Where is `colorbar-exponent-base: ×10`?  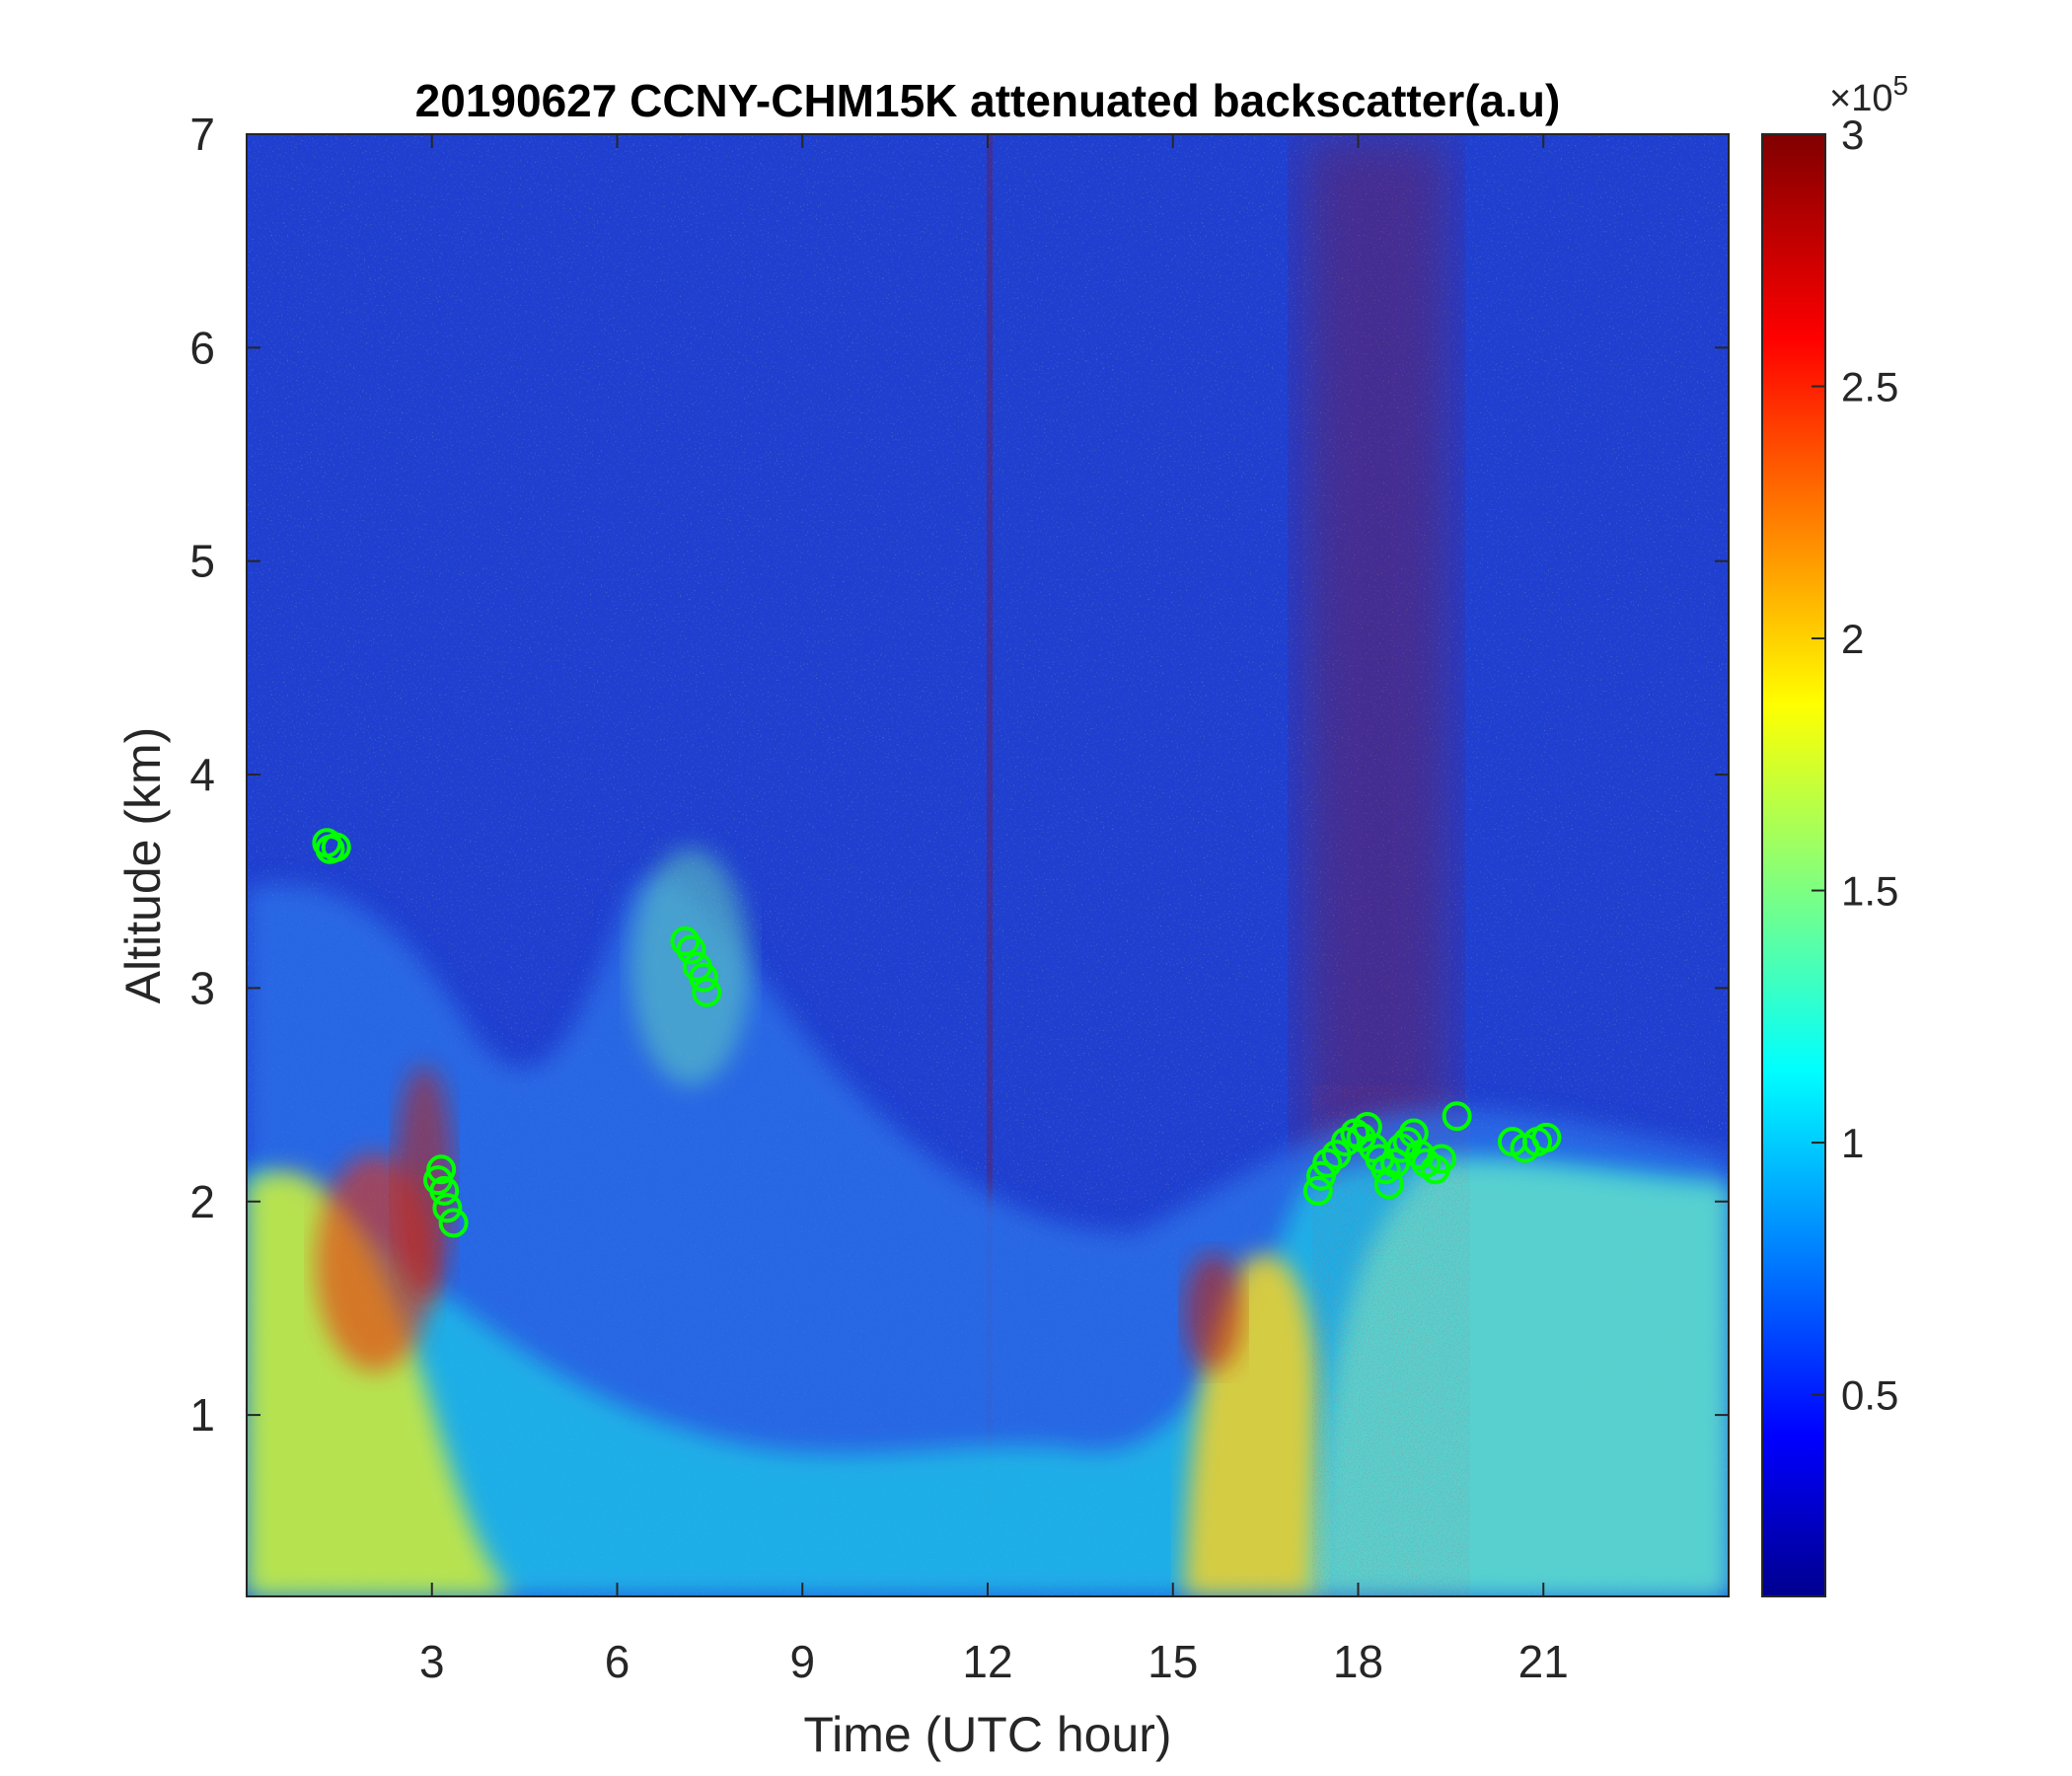
colorbar-exponent-base: ×10 is located at coordinates (1861, 99).